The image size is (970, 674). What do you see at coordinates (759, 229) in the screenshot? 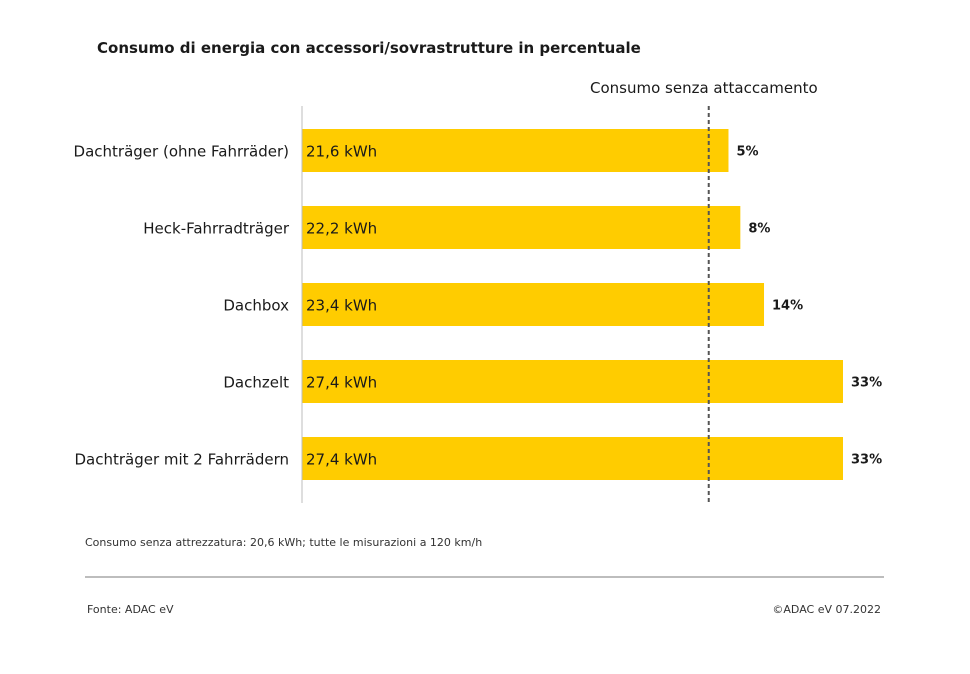
I see `percent-label: 8%` at bounding box center [759, 229].